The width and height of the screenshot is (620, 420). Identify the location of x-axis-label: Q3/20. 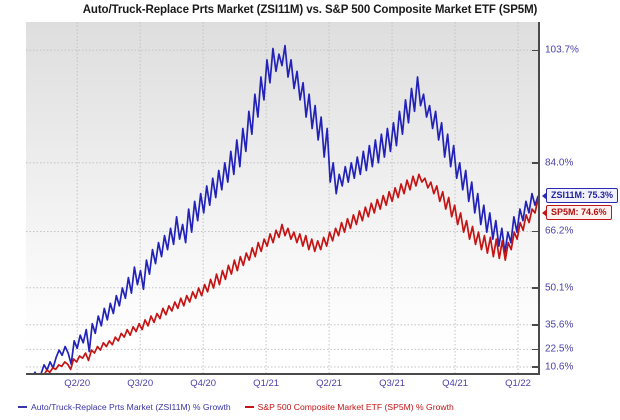
(140, 383).